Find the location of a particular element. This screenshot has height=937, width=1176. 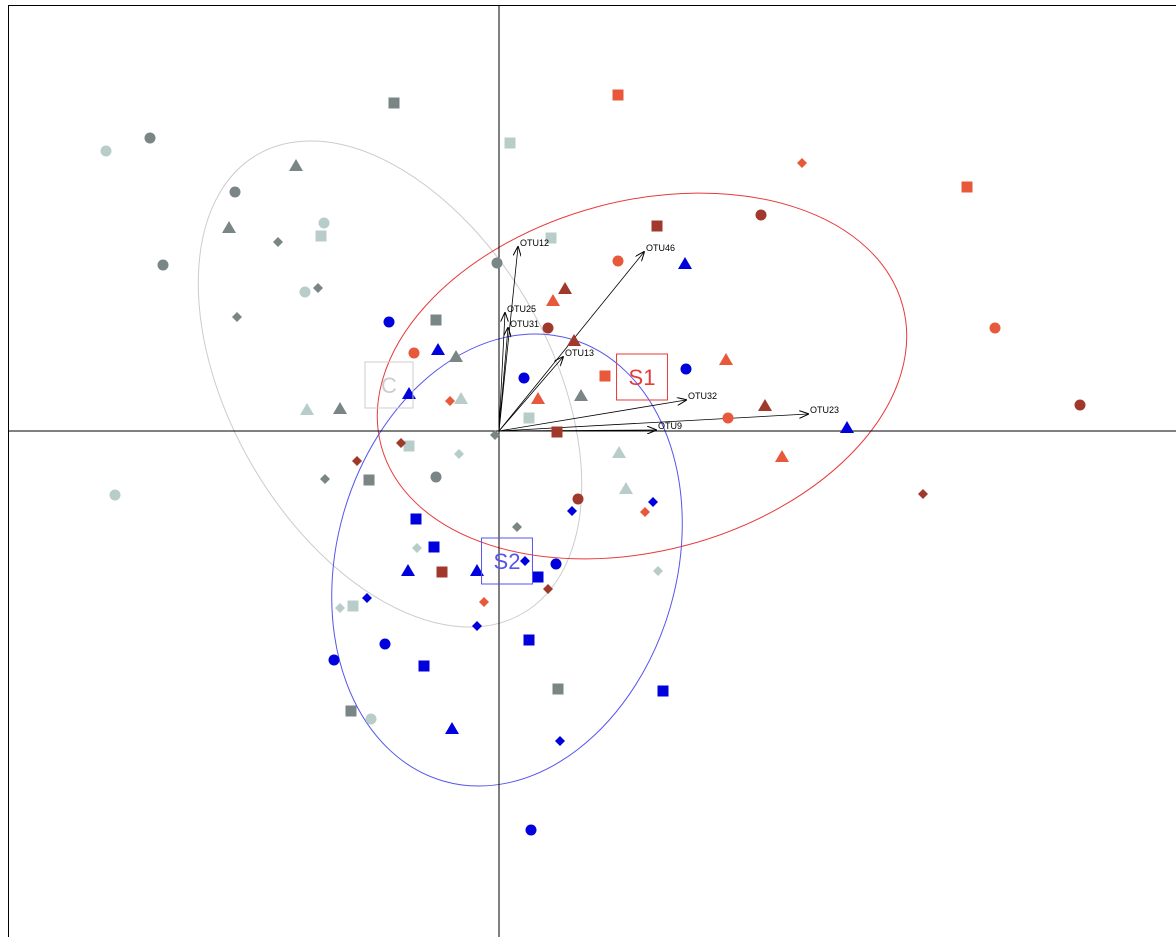

class-label: S1 is located at coordinates (642, 377).